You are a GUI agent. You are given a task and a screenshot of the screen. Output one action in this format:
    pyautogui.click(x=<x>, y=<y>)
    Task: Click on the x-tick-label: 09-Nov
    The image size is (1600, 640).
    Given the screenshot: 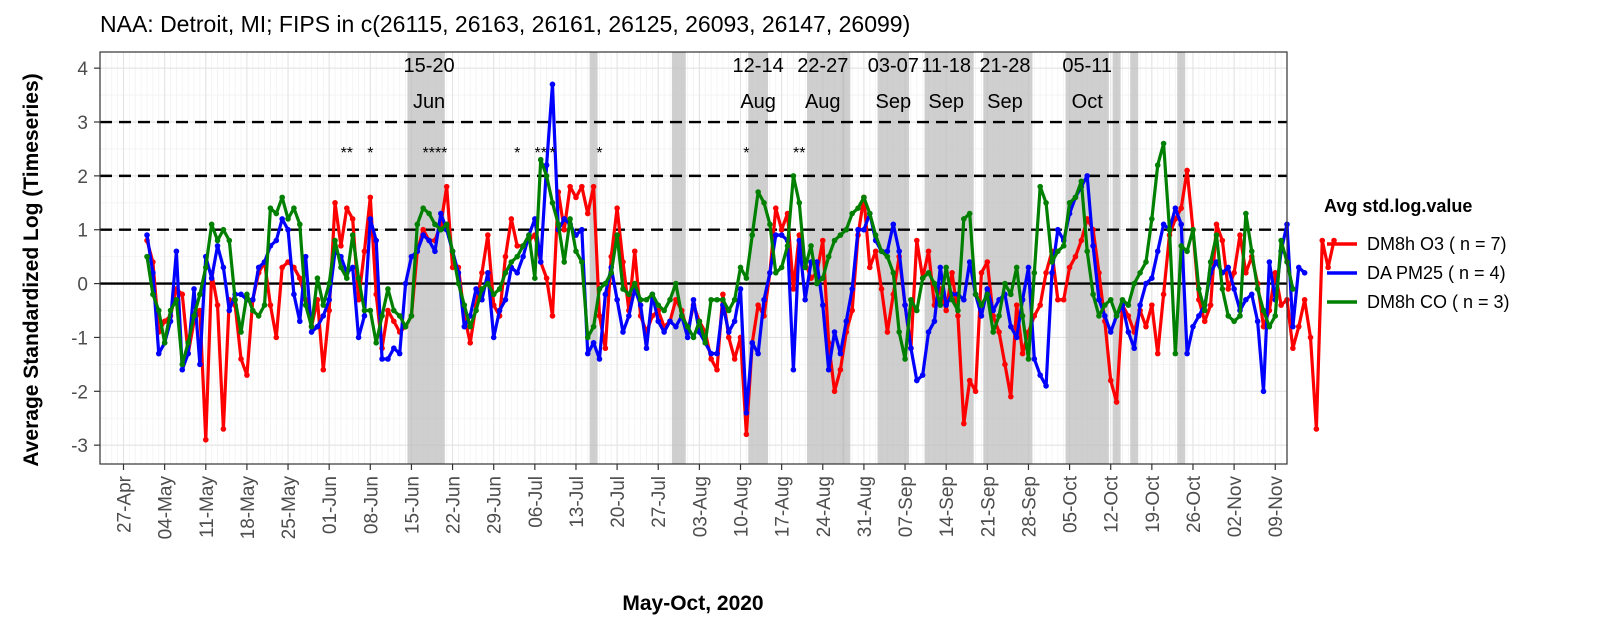 What is the action you would take?
    pyautogui.click(x=1276, y=507)
    